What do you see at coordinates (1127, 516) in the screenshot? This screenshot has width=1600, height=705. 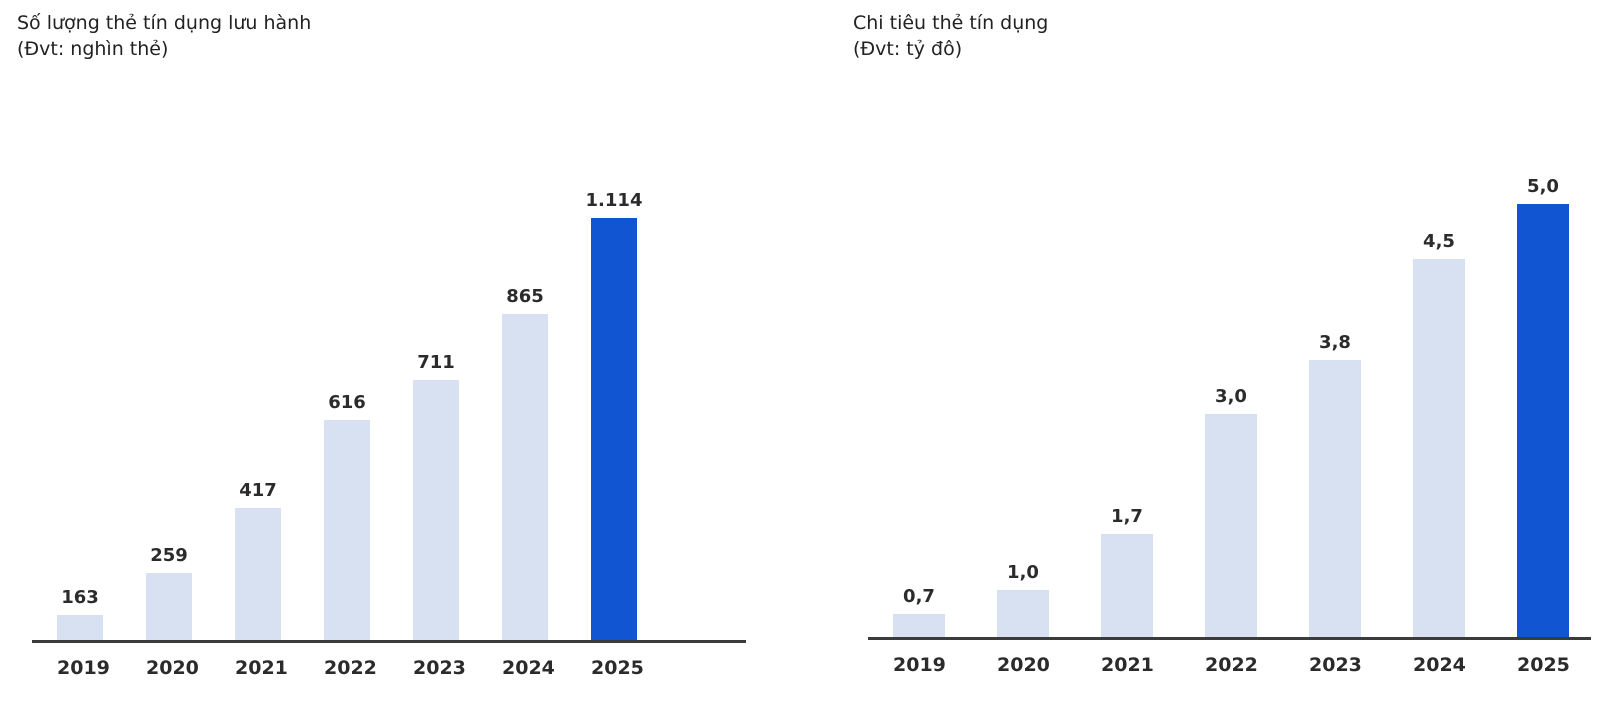 I see `bar-value-label: 1,7` at bounding box center [1127, 516].